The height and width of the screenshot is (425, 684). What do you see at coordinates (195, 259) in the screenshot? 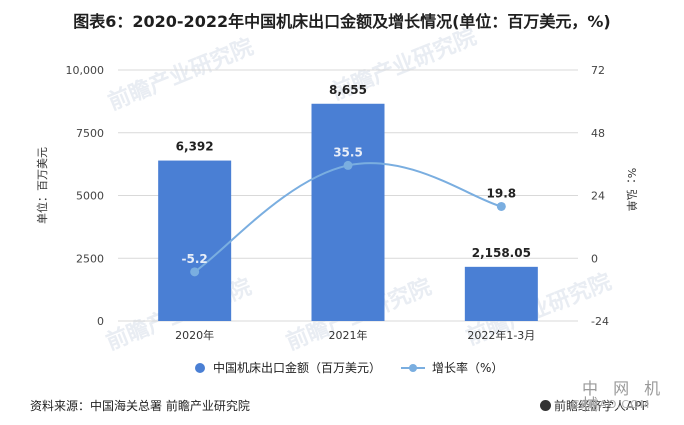
I see `growth-value-label: -5.2` at bounding box center [195, 259].